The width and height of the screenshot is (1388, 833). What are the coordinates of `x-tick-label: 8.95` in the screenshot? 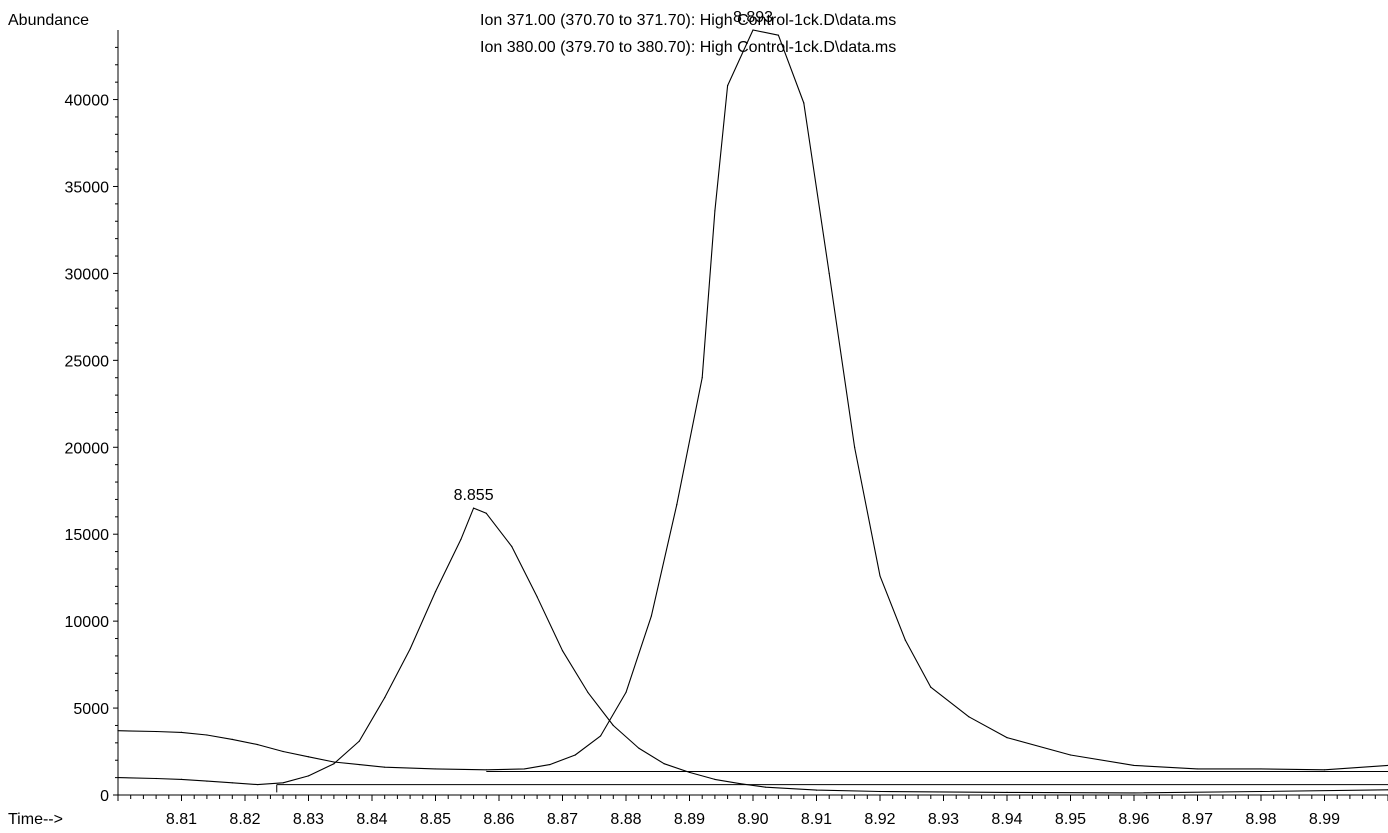 It's located at (1070, 819).